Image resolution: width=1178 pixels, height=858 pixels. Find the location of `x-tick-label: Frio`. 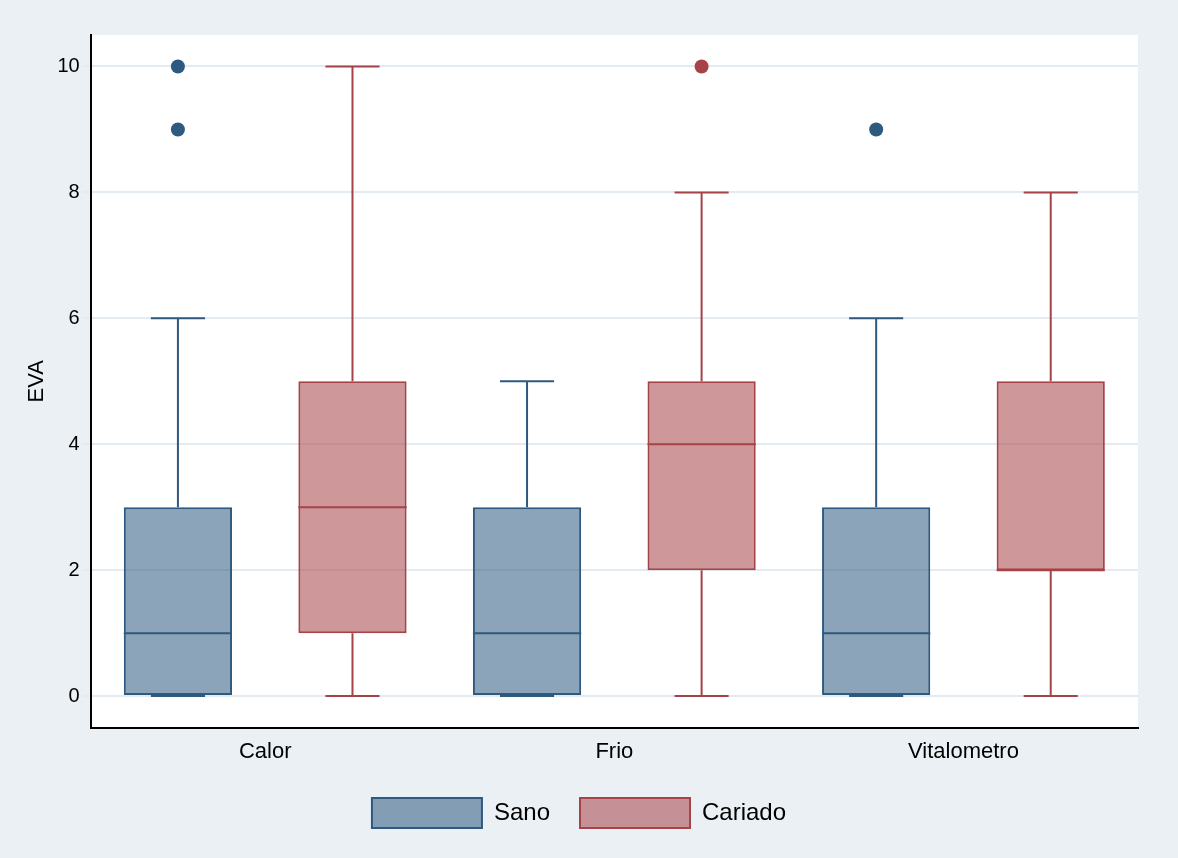

x-tick-label: Frio is located at coordinates (614, 750).